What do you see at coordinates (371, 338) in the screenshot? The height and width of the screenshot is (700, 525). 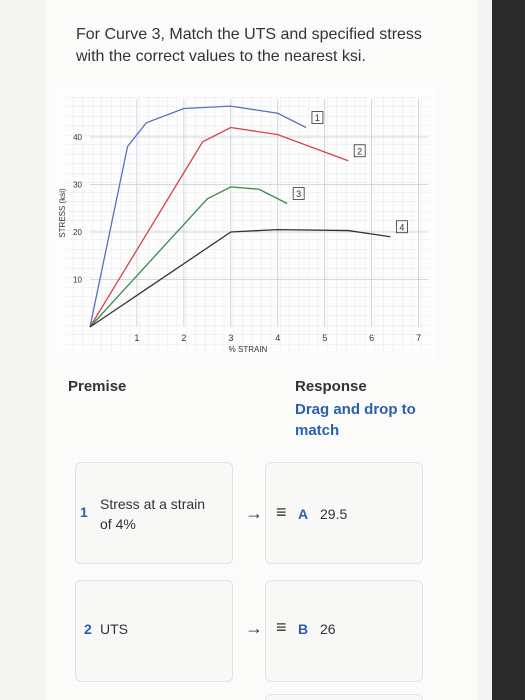 I see `x-tick-label: 6` at bounding box center [371, 338].